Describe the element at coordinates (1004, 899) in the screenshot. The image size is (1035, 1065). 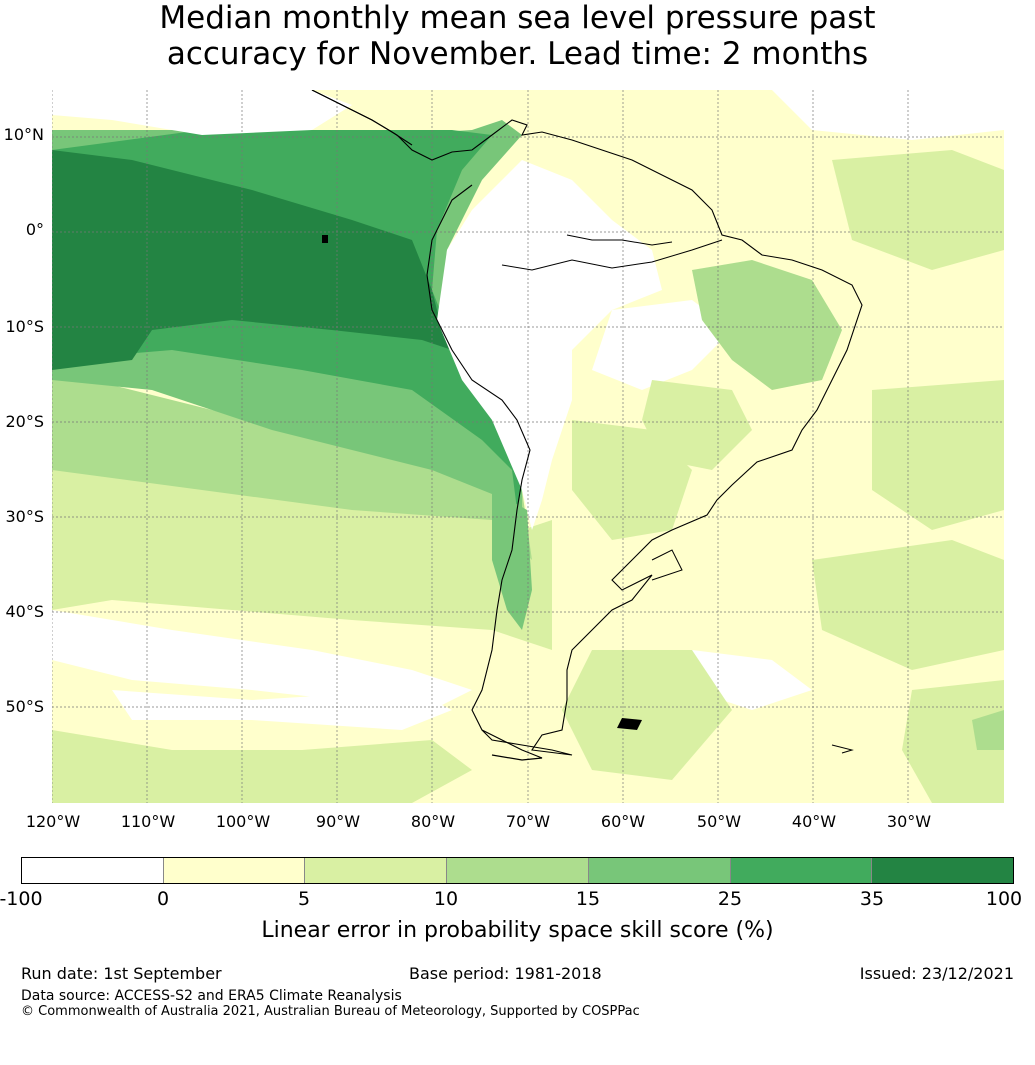
I see `colorbar-tick-100: 100` at that location.